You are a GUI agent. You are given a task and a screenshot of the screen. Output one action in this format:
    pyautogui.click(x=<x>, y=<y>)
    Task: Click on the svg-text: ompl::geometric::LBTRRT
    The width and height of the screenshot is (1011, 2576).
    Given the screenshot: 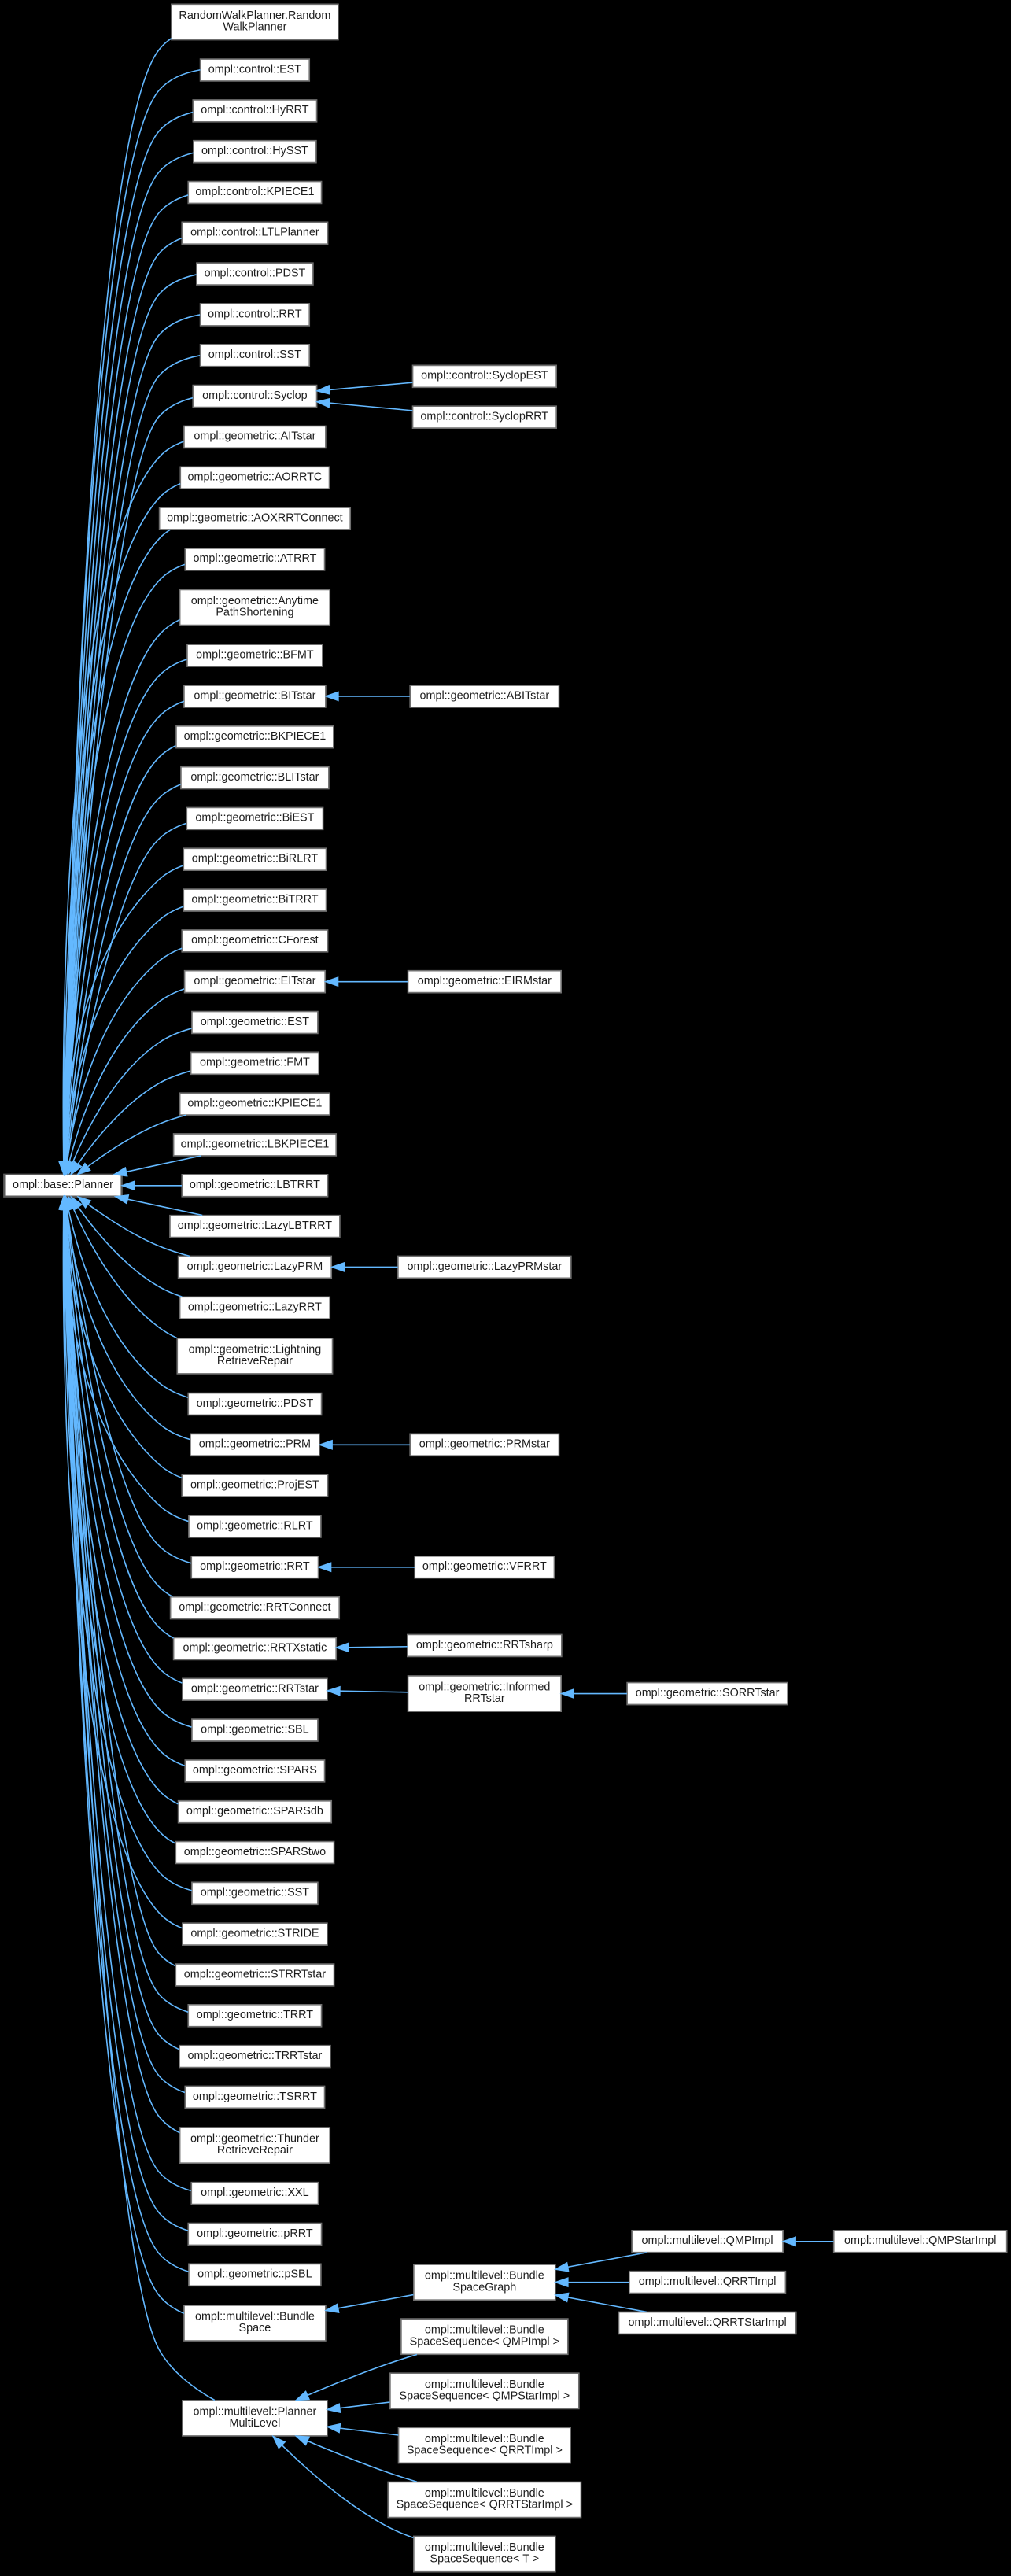 What is the action you would take?
    pyautogui.click(x=255, y=1185)
    